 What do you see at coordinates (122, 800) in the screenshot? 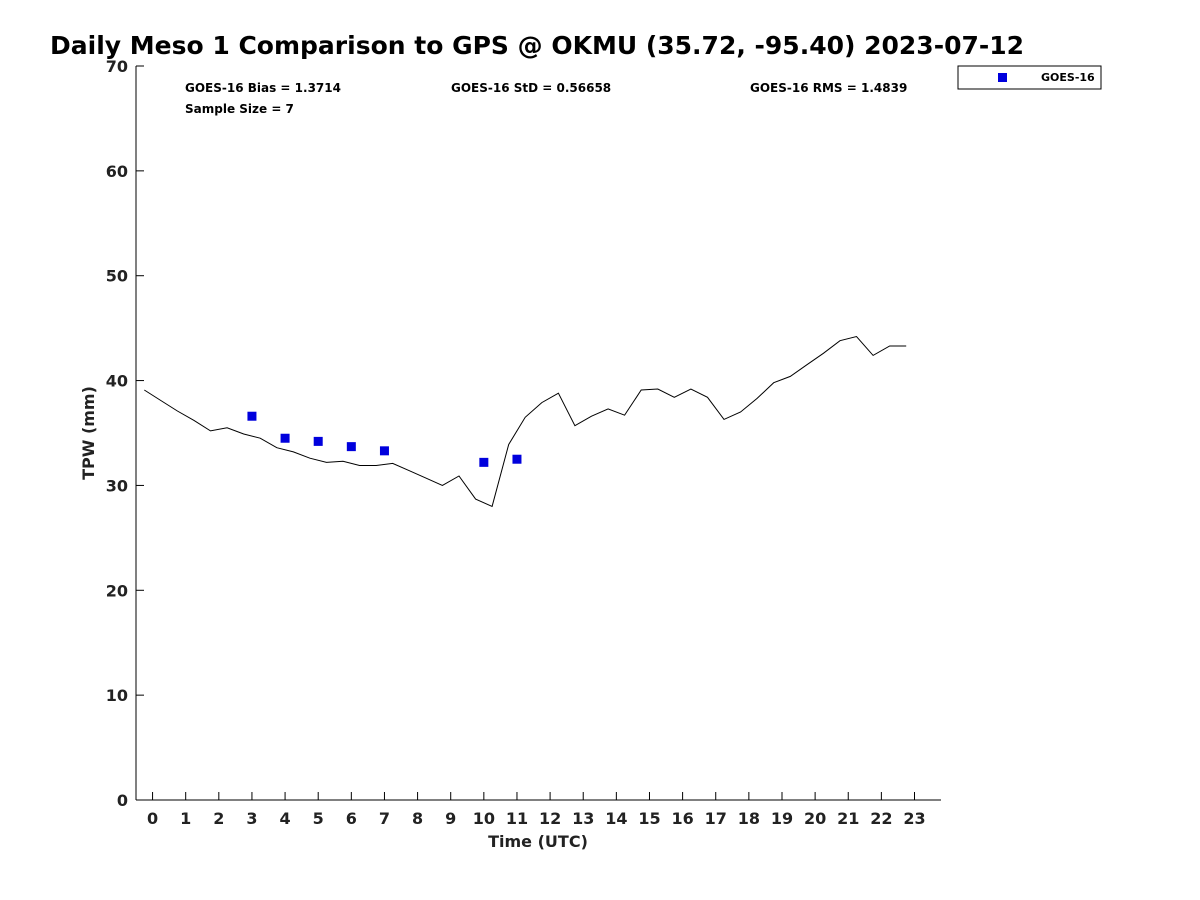
I see `y-tick-label: 0` at bounding box center [122, 800].